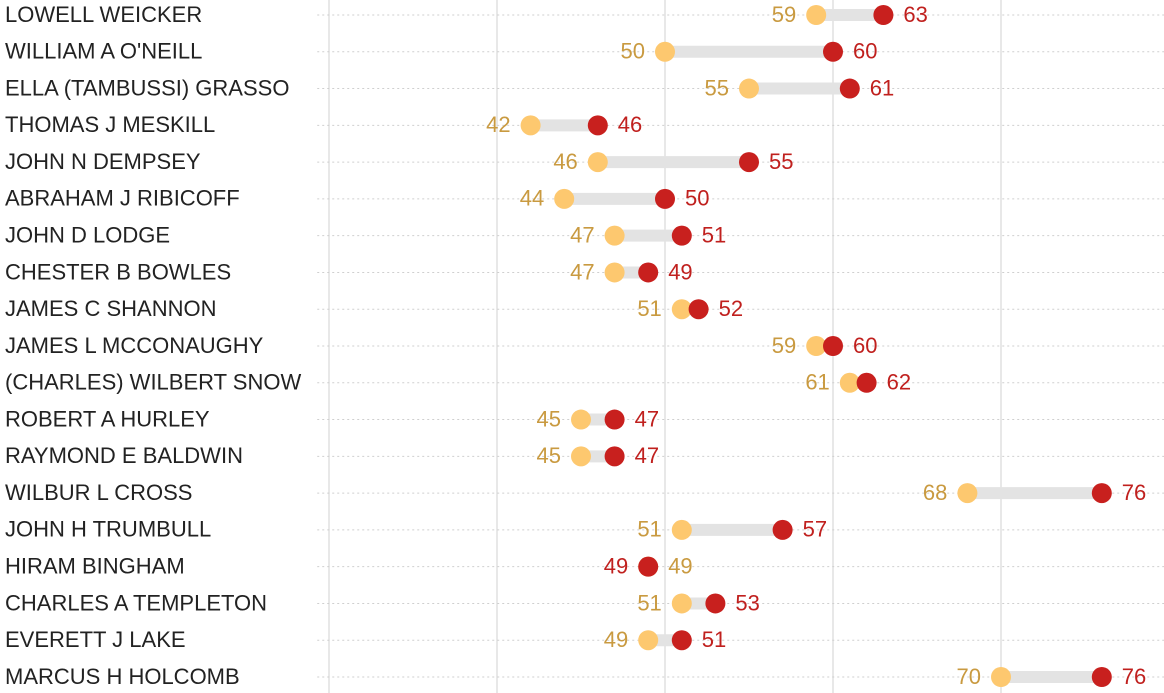  Describe the element at coordinates (108, 529) in the screenshot. I see `category-label: JOHN H TRUMBULL` at that location.